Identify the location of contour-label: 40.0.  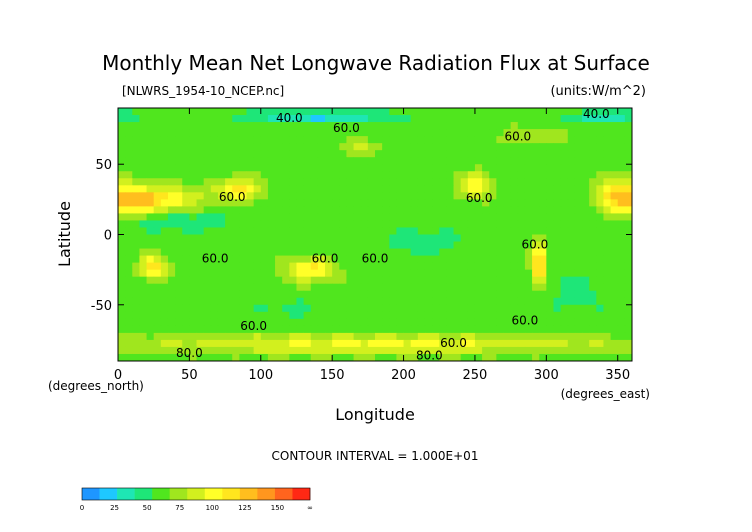
(289, 118).